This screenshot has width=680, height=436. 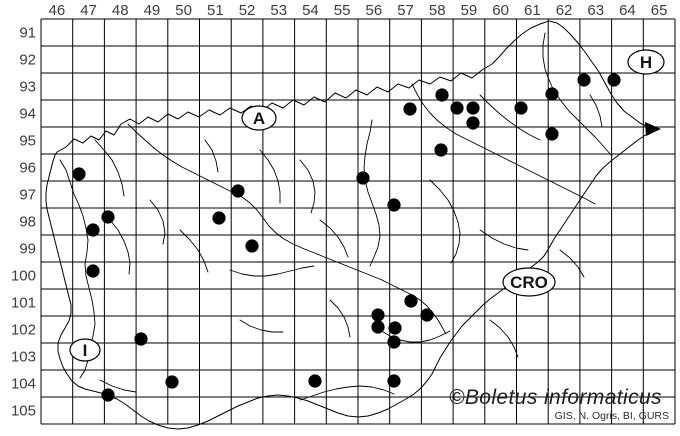 I want to click on column-label: 57, so click(x=405, y=10).